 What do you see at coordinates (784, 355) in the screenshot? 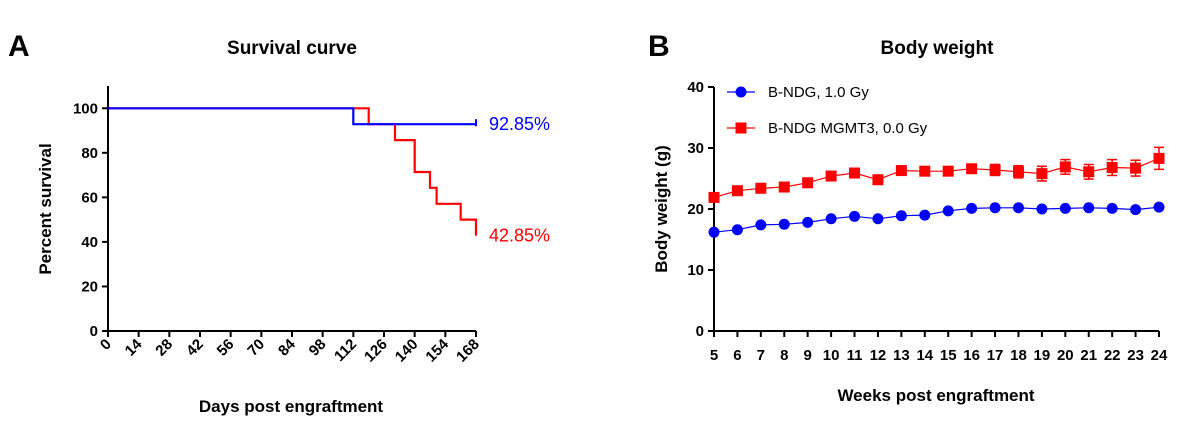
I see `x-tick-label: 8` at bounding box center [784, 355].